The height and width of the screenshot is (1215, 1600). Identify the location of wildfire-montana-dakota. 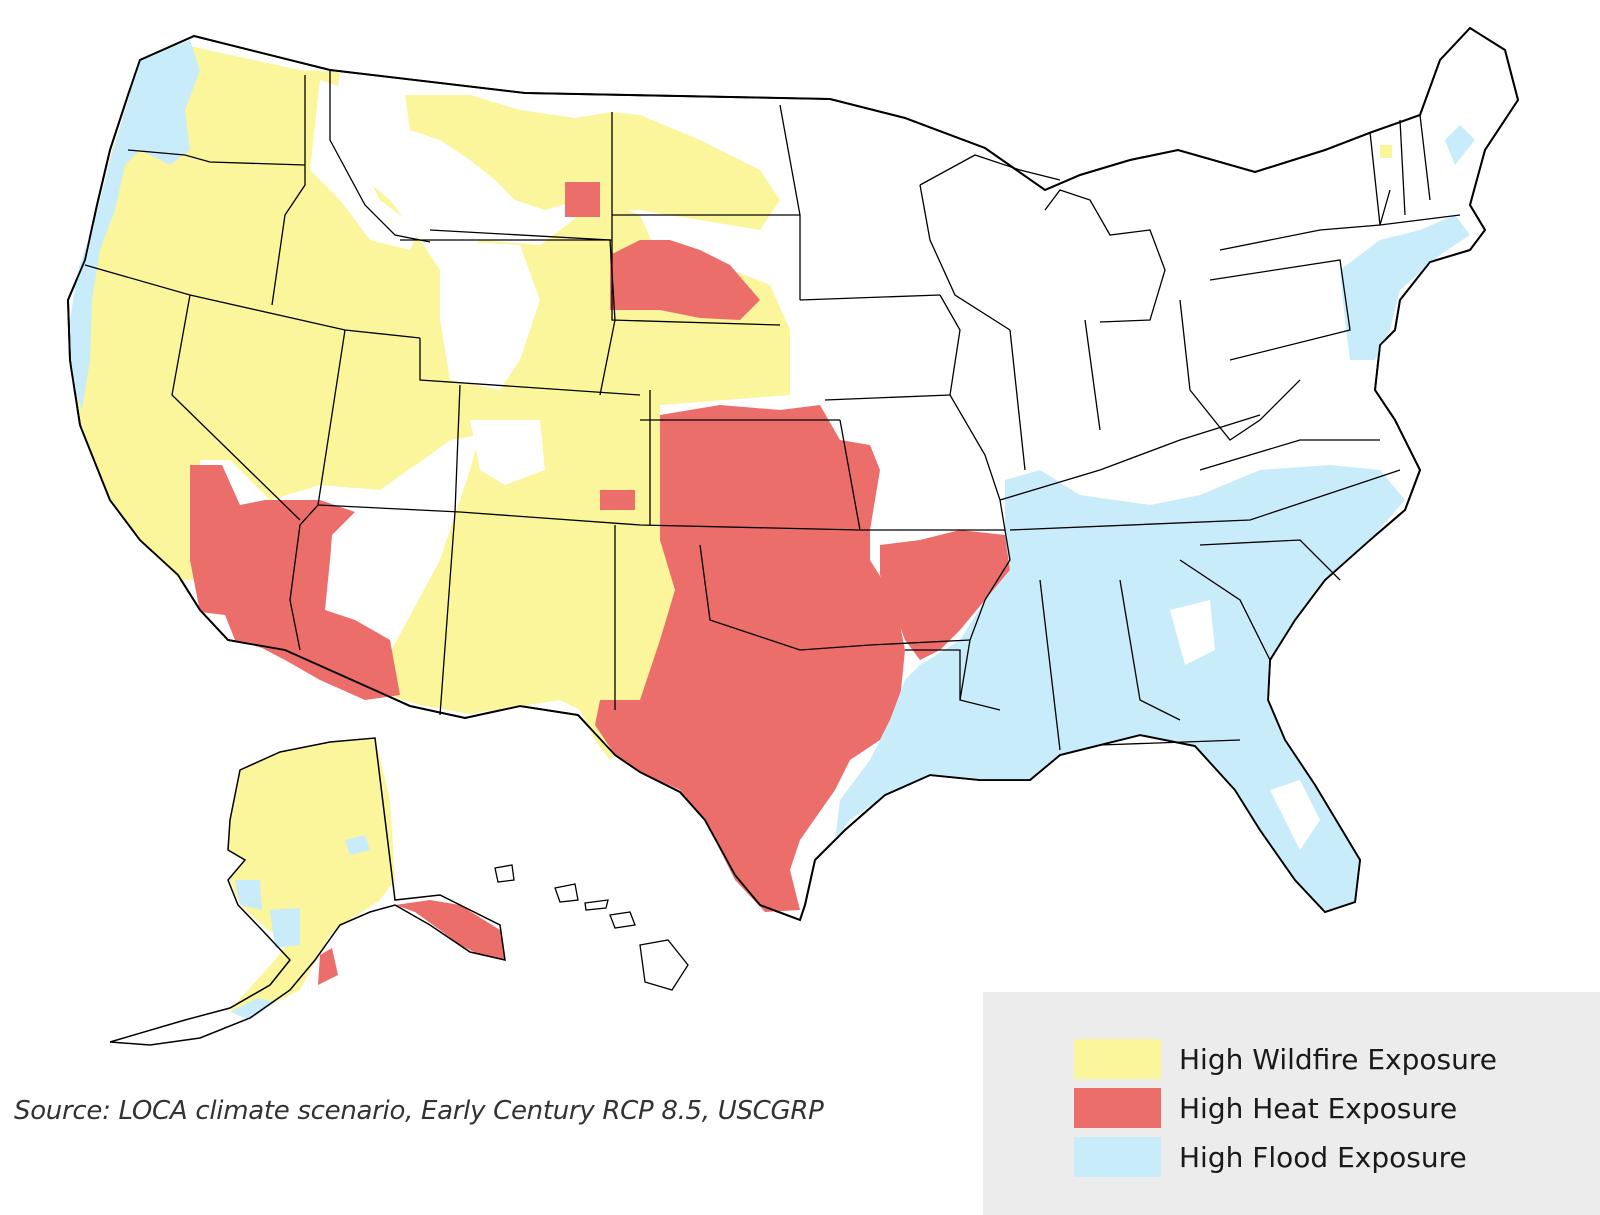
(592, 162).